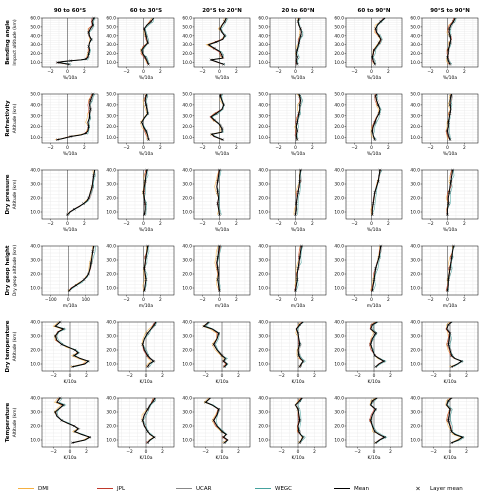 Image resolution: width=500 pixels, height=499 pixels. I want to click on subplot: 10.0 20.0 30.0 40.0 50.0 −2 0 2 %/10a, so click(444, 124).